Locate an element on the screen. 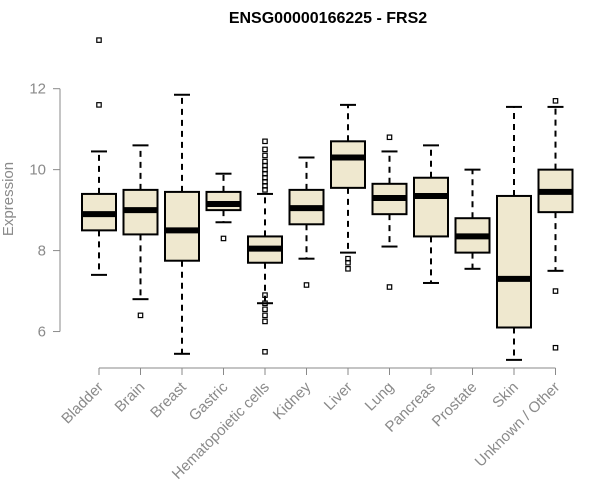 This screenshot has height=500, width=600. x-tick-label: Liver is located at coordinates (338, 396).